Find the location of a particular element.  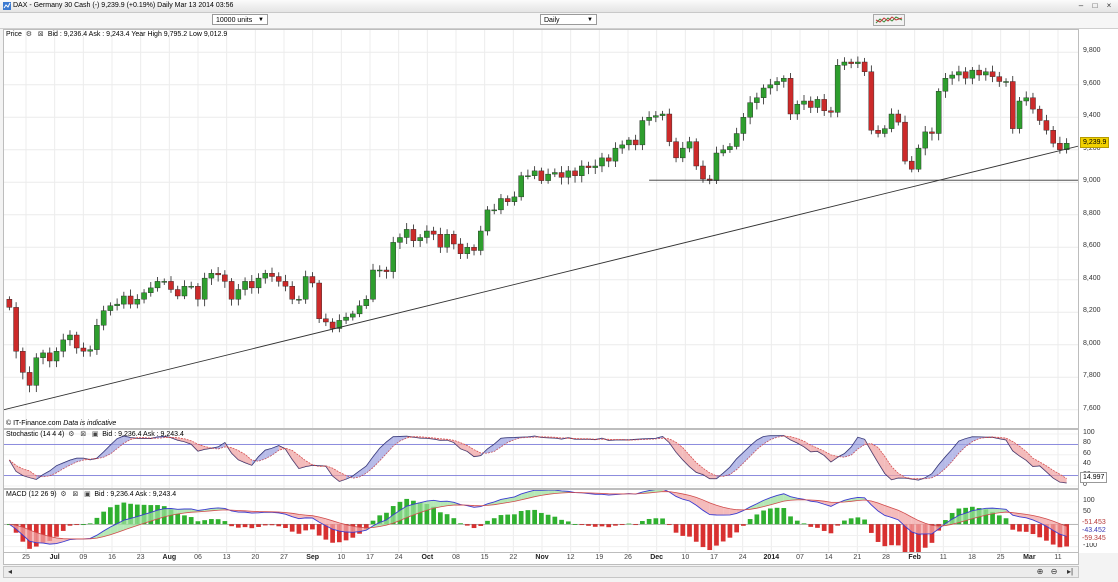

timeframe-select: Daily ▼ is located at coordinates (568, 19).